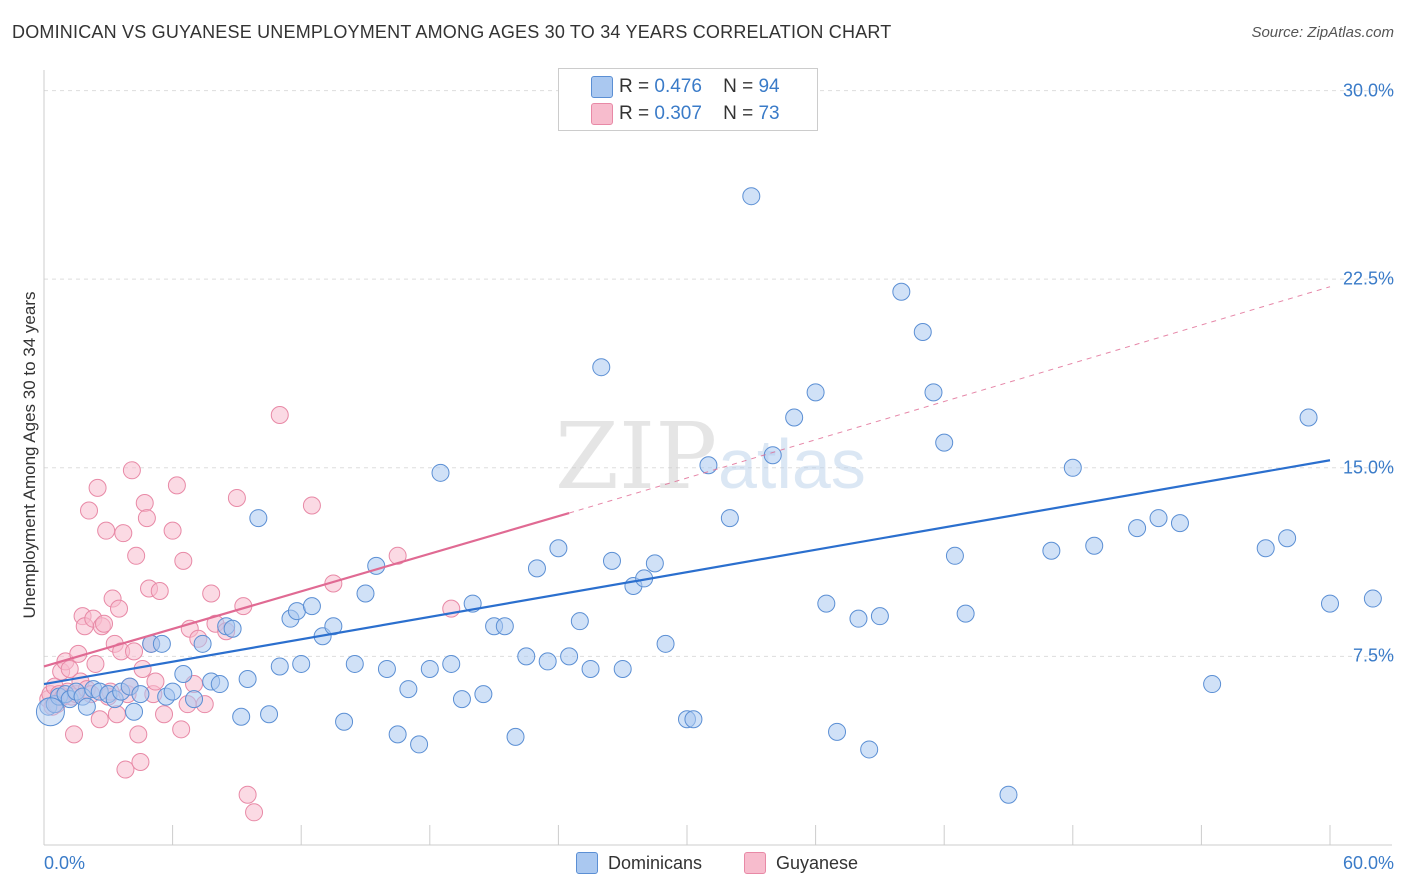 The image size is (1406, 892). What do you see at coordinates (655, 862) in the screenshot?
I see `bottom-legend-label: Dominicans` at bounding box center [655, 862].